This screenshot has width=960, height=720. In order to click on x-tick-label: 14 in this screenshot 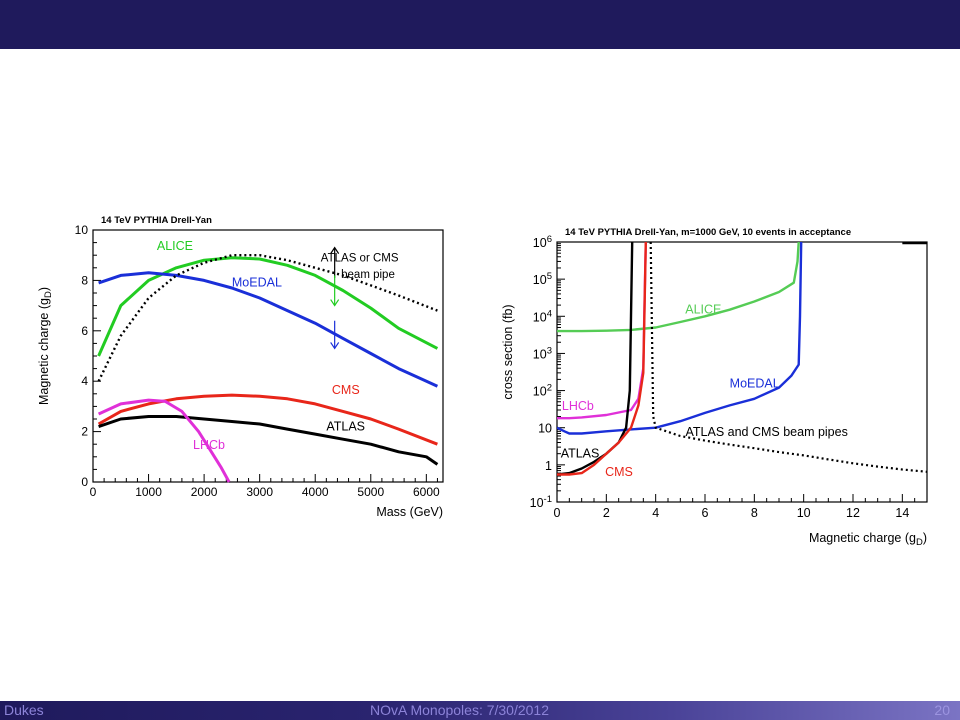, I will do `click(902, 513)`.